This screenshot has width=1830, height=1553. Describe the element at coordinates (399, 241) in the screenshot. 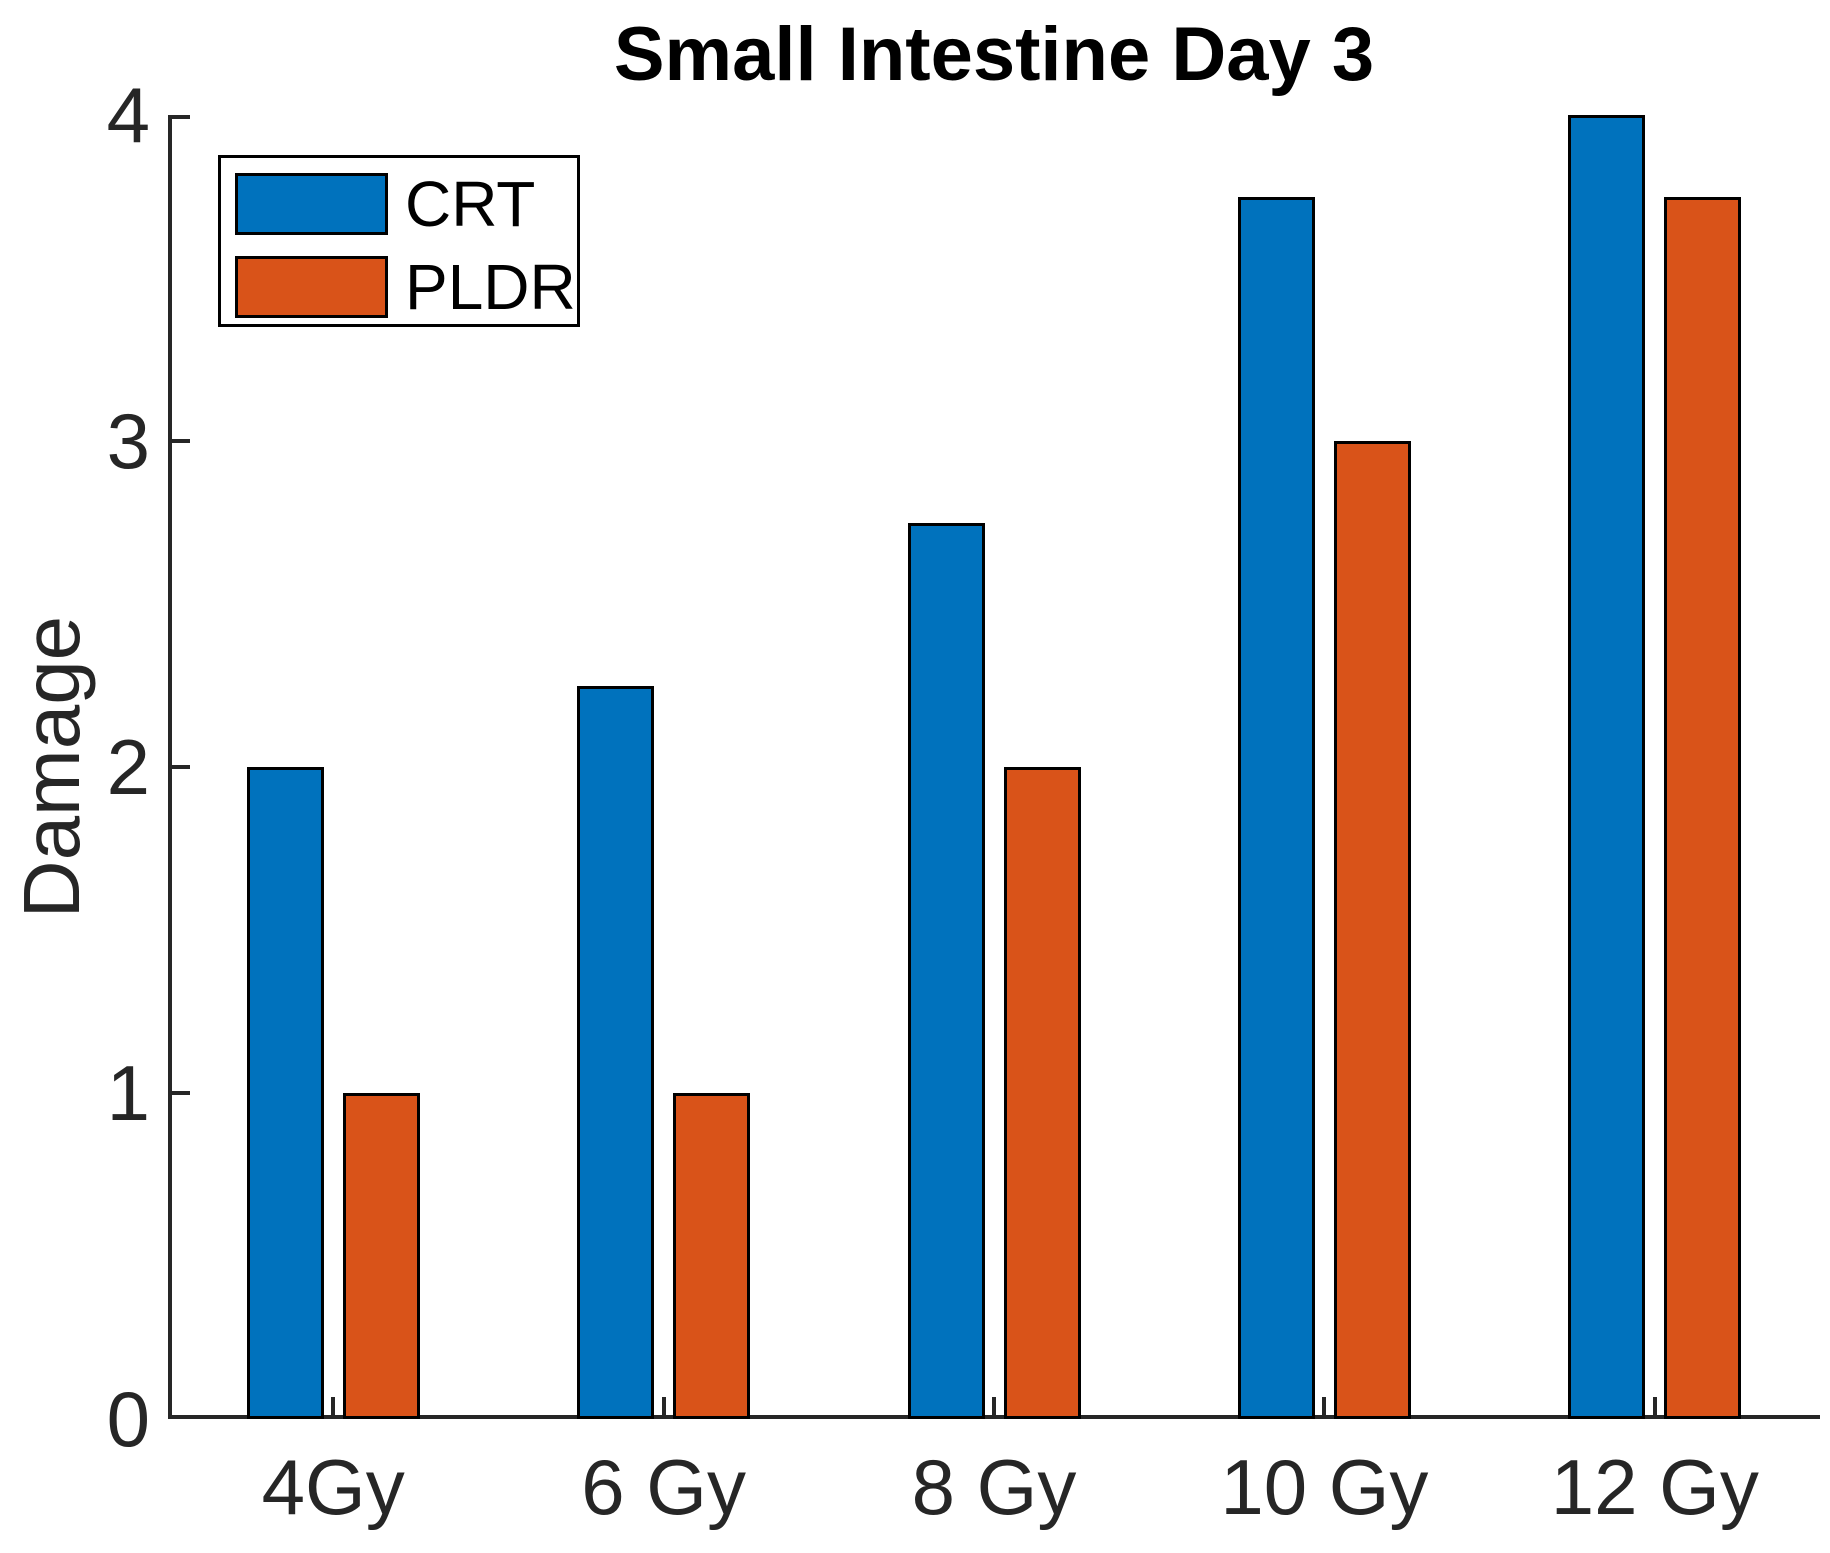

I see `legend: CRT PLDR` at that location.